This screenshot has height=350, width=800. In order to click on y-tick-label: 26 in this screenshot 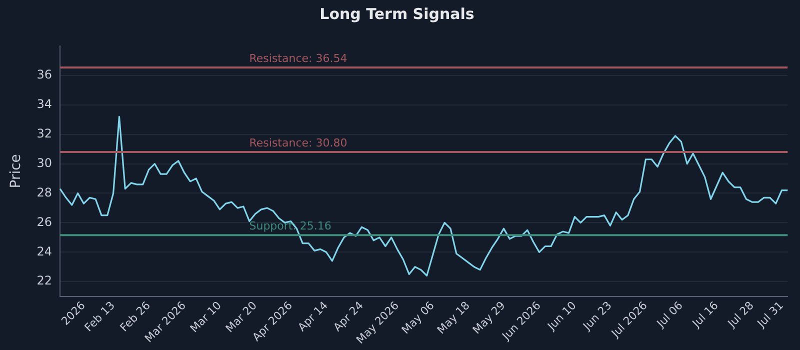, I will do `click(44, 221)`.